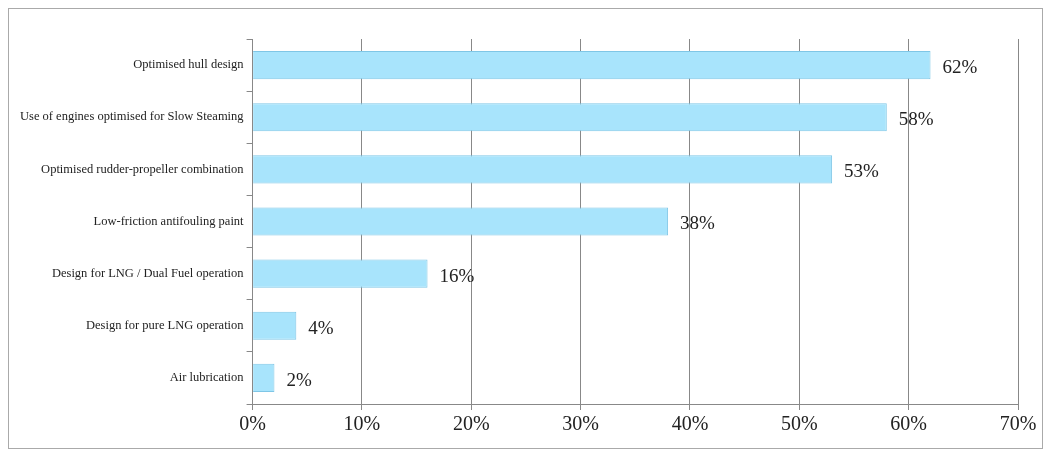  Describe the element at coordinates (132, 116) in the screenshot. I see `y-tick-label: Use of engines optimised for Slow Steaming` at that location.